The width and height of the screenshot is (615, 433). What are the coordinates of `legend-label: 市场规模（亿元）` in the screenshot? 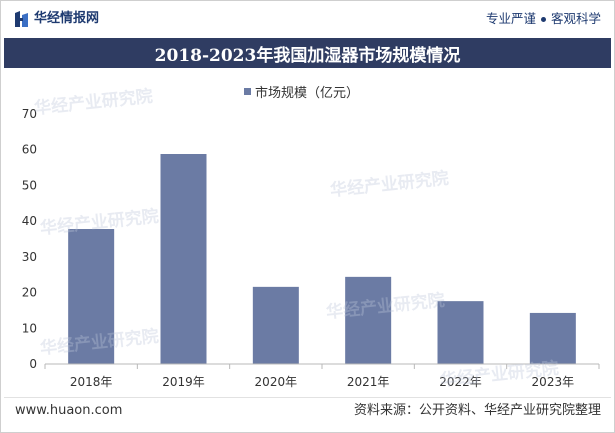 It's located at (307, 93).